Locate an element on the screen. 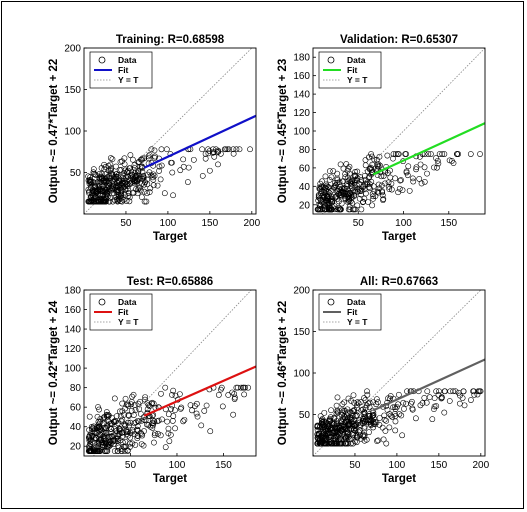 The height and width of the screenshot is (512, 527). y-tick-label: 140 is located at coordinates (301, 95).